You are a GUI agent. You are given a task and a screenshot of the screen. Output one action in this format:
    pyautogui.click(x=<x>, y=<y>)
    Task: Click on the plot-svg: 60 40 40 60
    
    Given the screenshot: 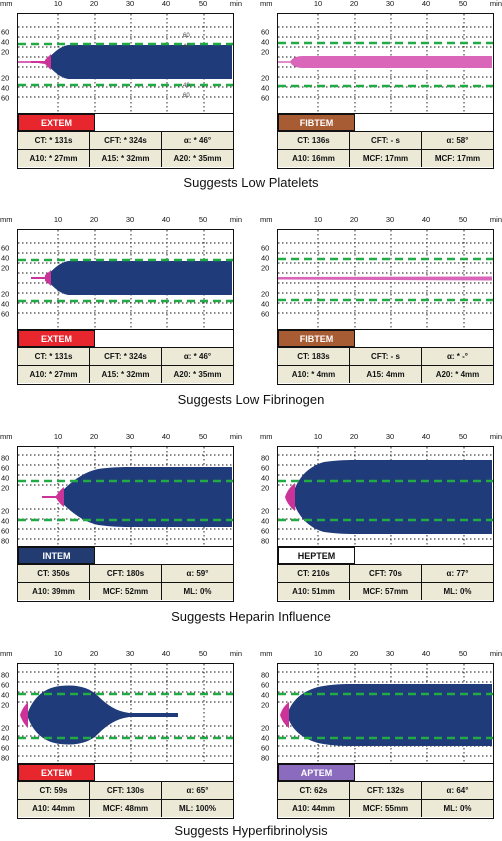 What is the action you would take?
    pyautogui.click(x=125, y=63)
    